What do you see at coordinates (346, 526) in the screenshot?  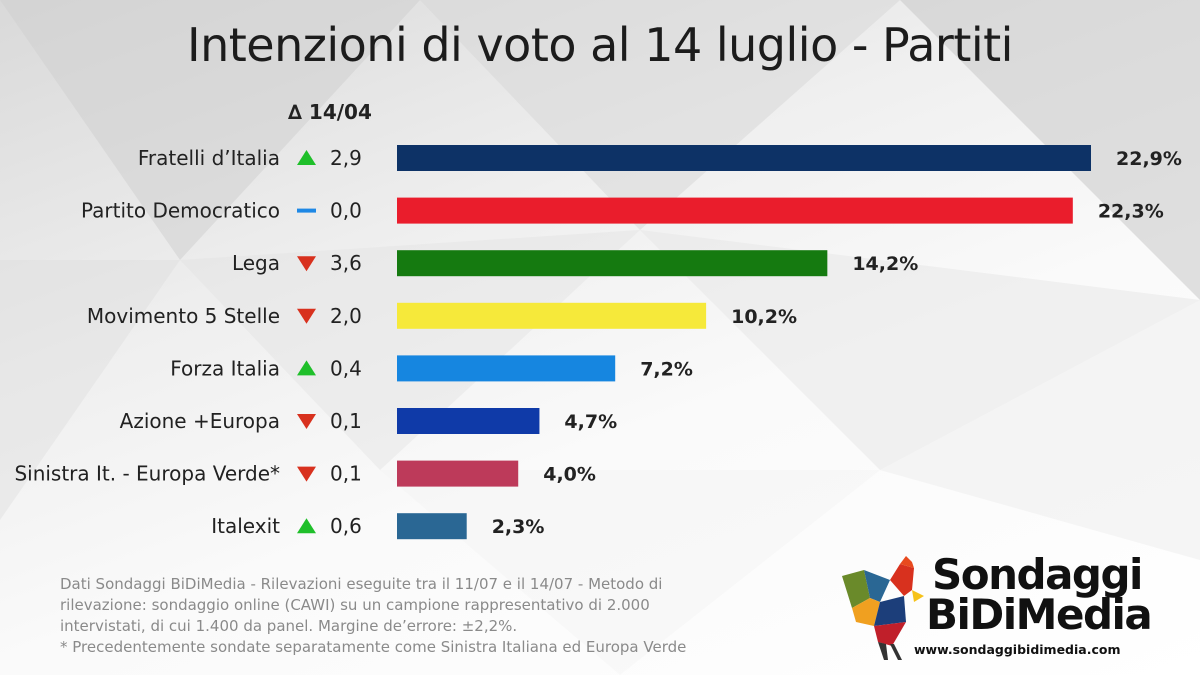 I see `delta-value: 0,6` at bounding box center [346, 526].